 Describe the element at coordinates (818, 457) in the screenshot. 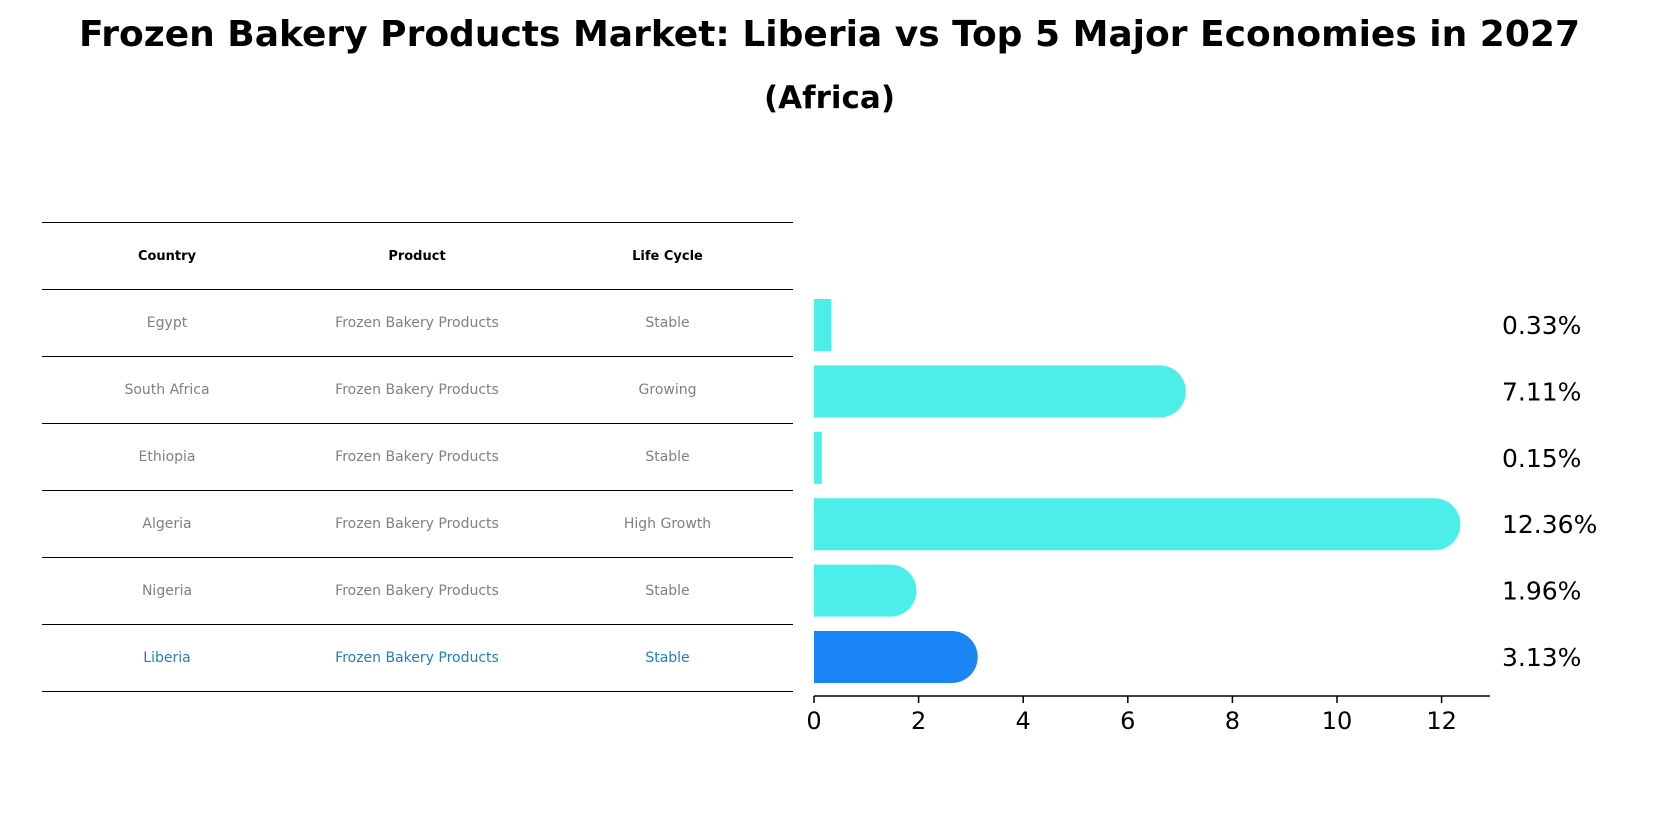

I see `bar-ethiopia` at that location.